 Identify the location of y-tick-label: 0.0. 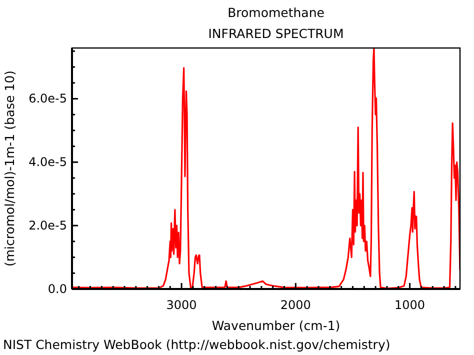
(57, 289).